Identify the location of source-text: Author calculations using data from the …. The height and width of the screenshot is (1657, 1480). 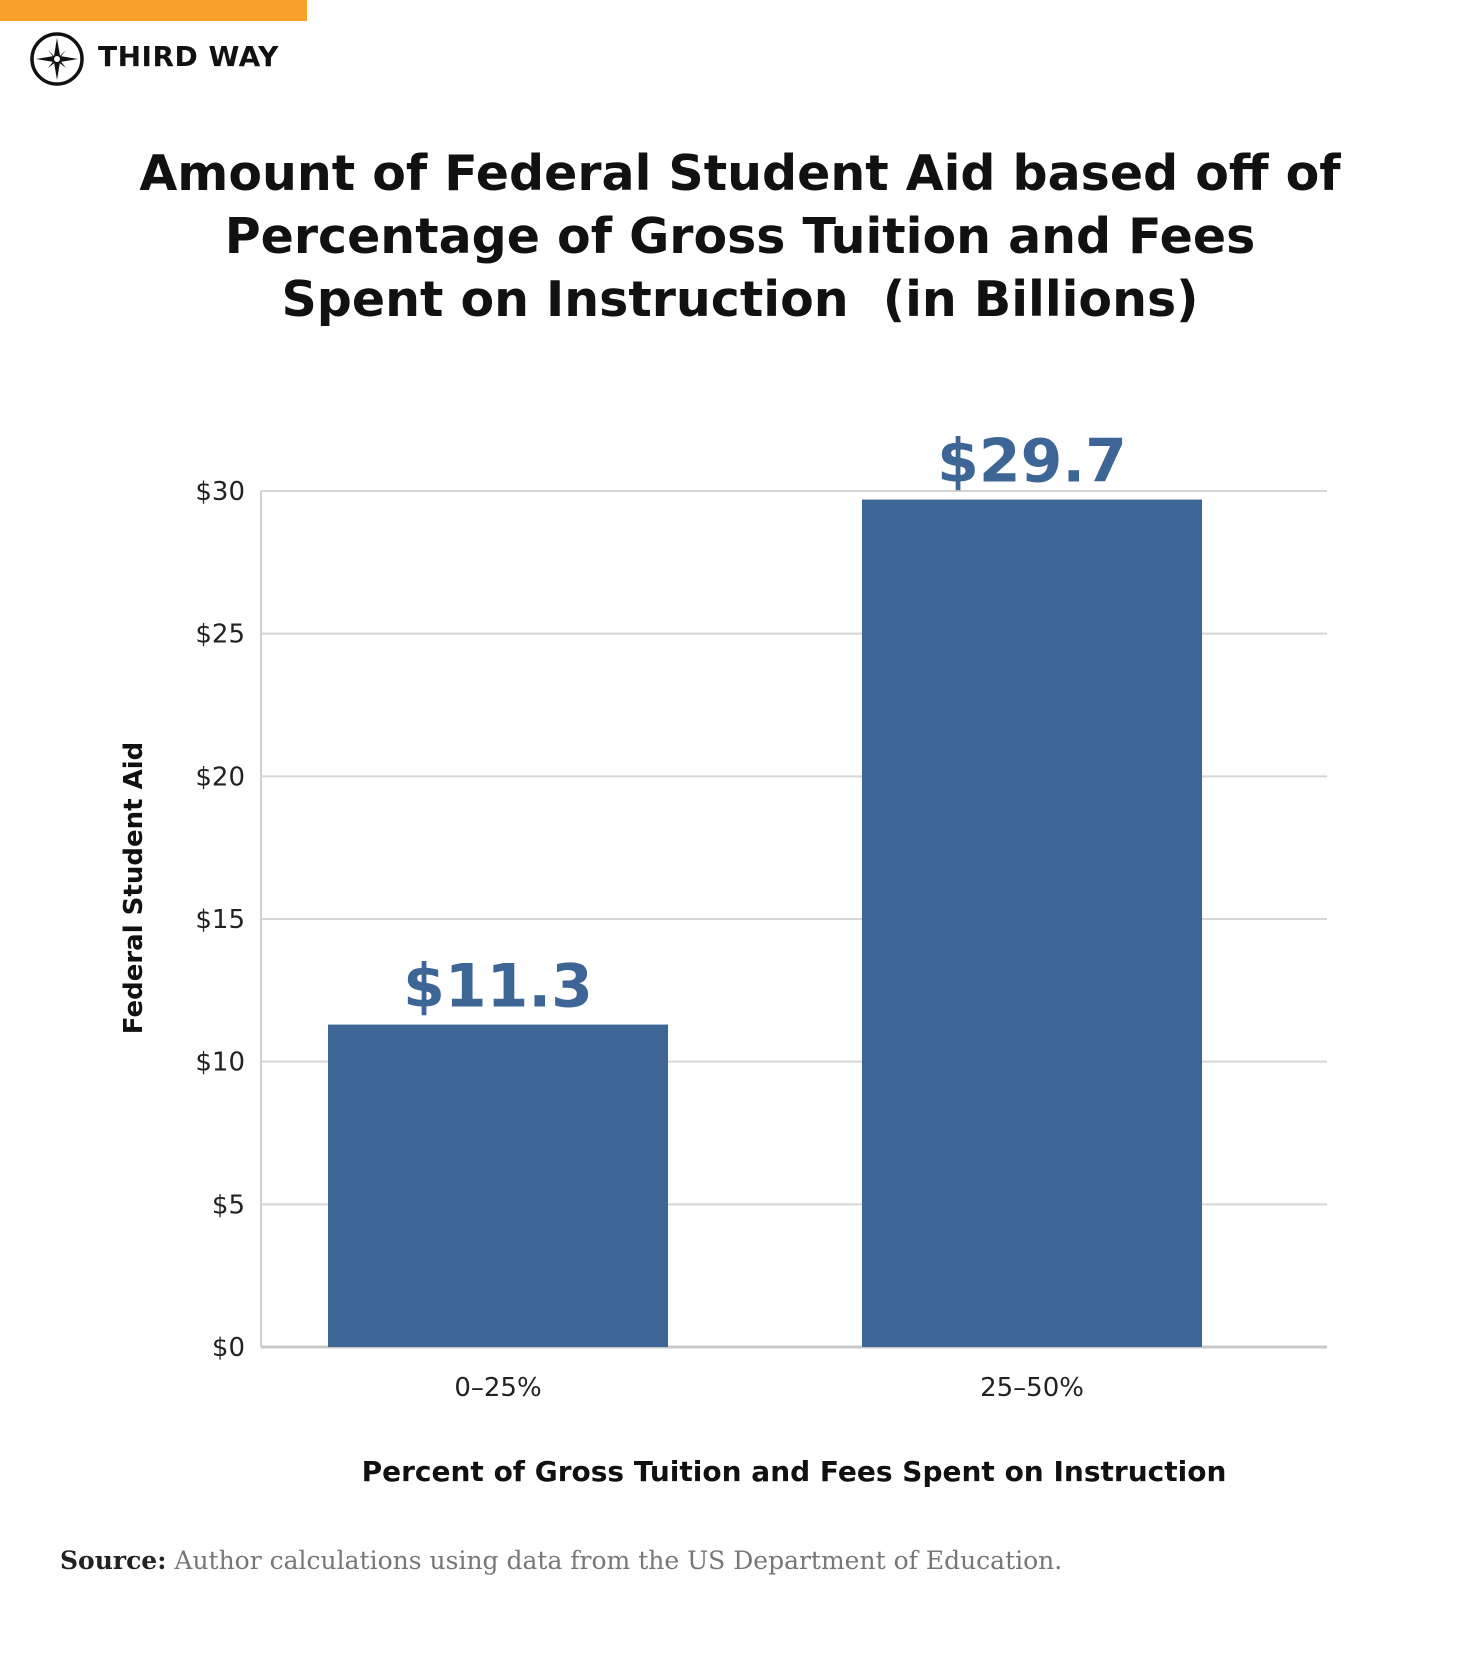
(614, 1560).